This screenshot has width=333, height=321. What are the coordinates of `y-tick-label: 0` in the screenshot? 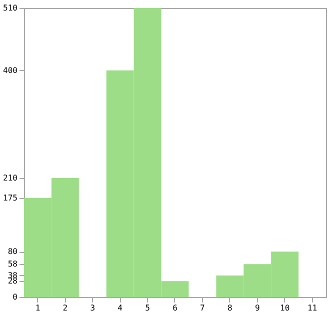 It's located at (15, 297).